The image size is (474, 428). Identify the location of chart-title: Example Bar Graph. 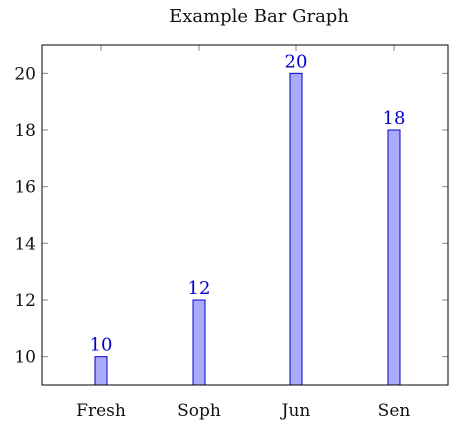
(259, 16).